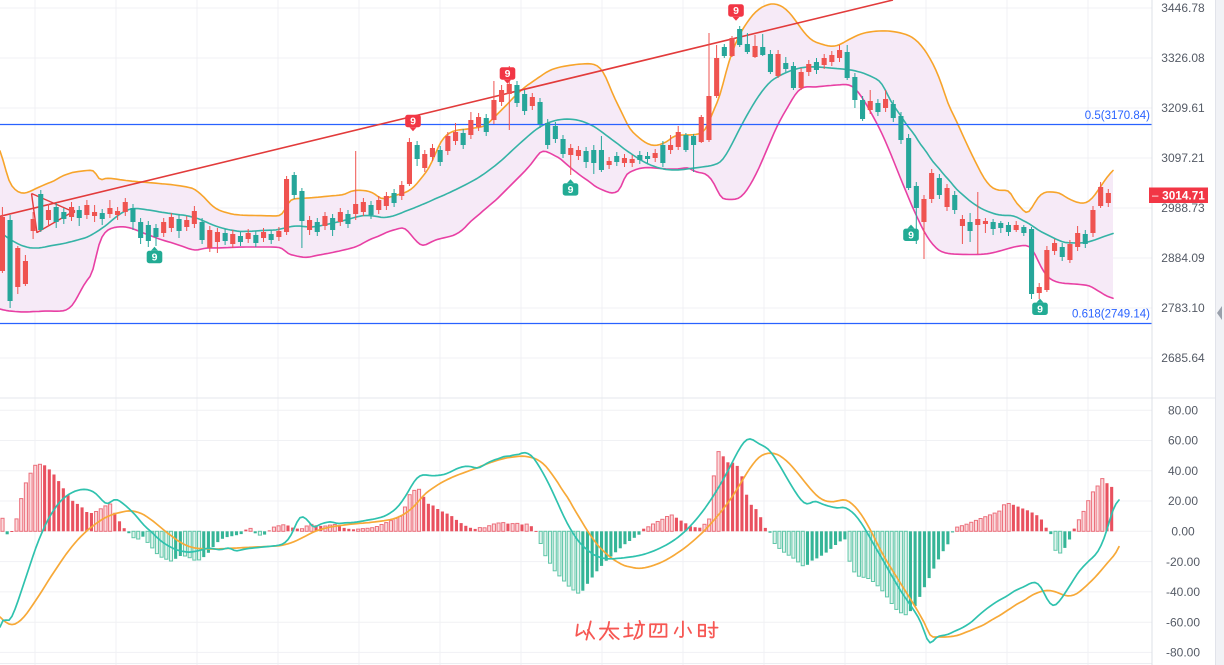  Describe the element at coordinates (1183, 532) in the screenshot. I see `svg-text: 0.00` at that location.